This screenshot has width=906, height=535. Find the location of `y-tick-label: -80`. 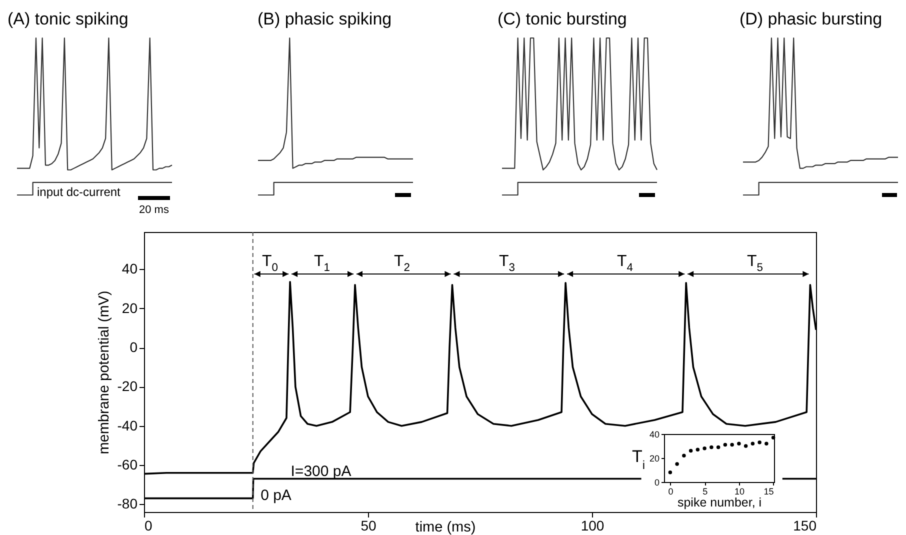

y-tick-label: -80 is located at coordinates (127, 504).